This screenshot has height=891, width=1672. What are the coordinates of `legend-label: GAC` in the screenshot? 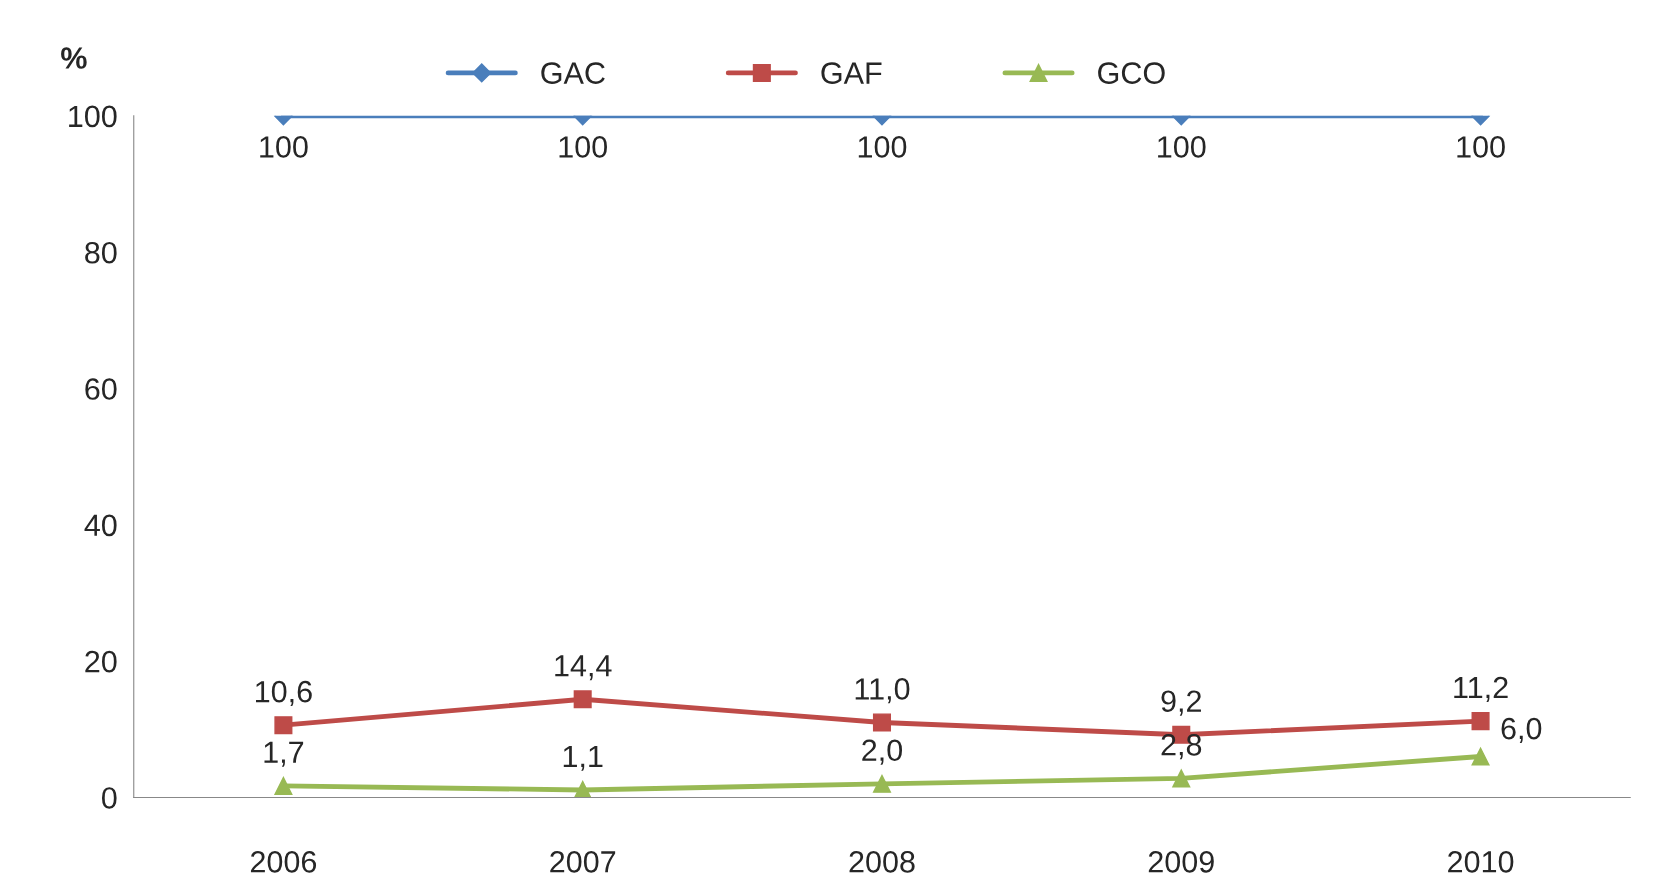 It's located at (573, 73).